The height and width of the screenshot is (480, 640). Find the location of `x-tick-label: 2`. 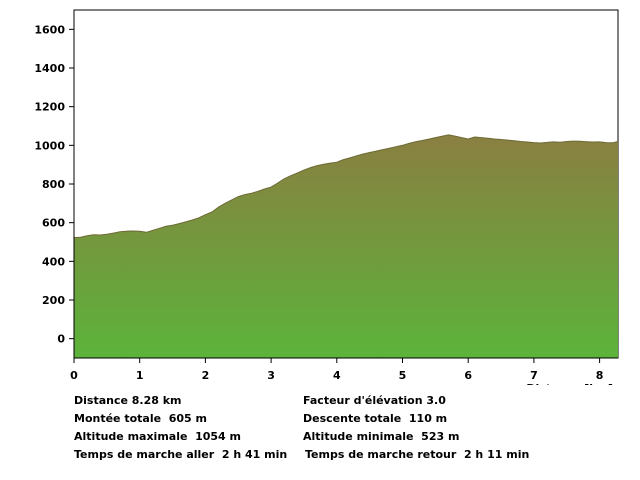

x-tick-label: 2 is located at coordinates (206, 375).